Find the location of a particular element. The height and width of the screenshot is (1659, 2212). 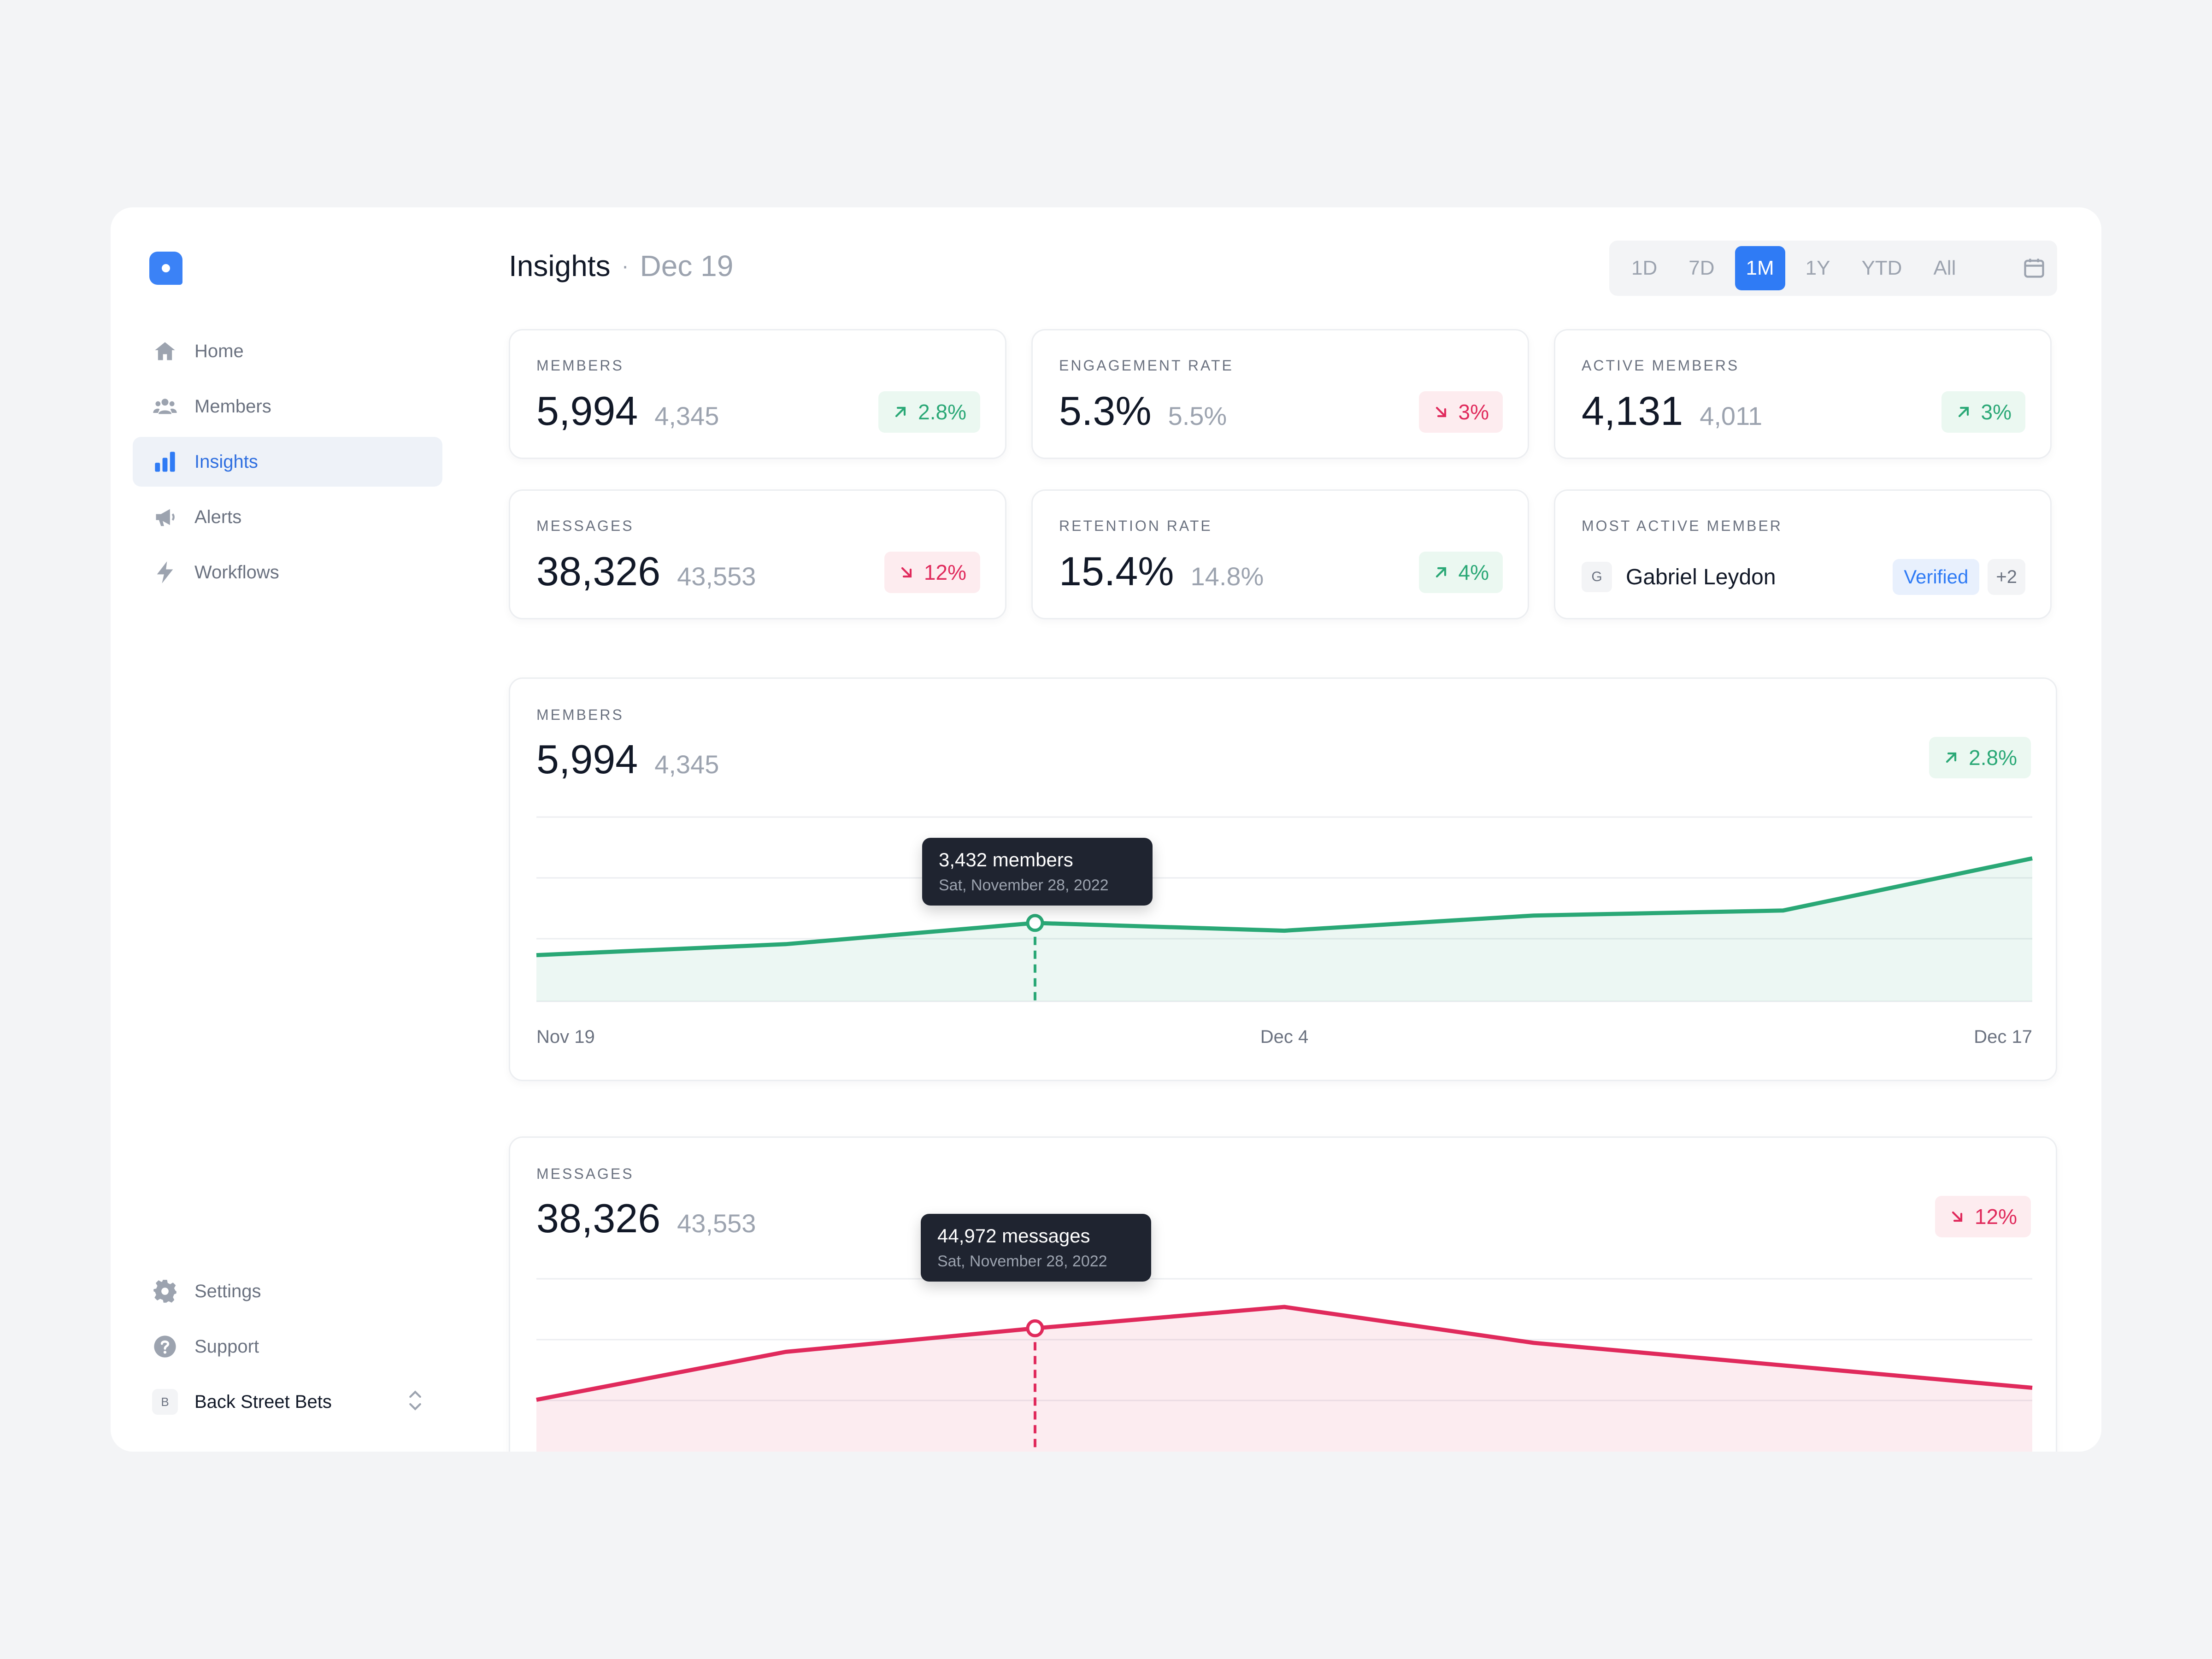

delta-badge: 4% is located at coordinates (1460, 572).